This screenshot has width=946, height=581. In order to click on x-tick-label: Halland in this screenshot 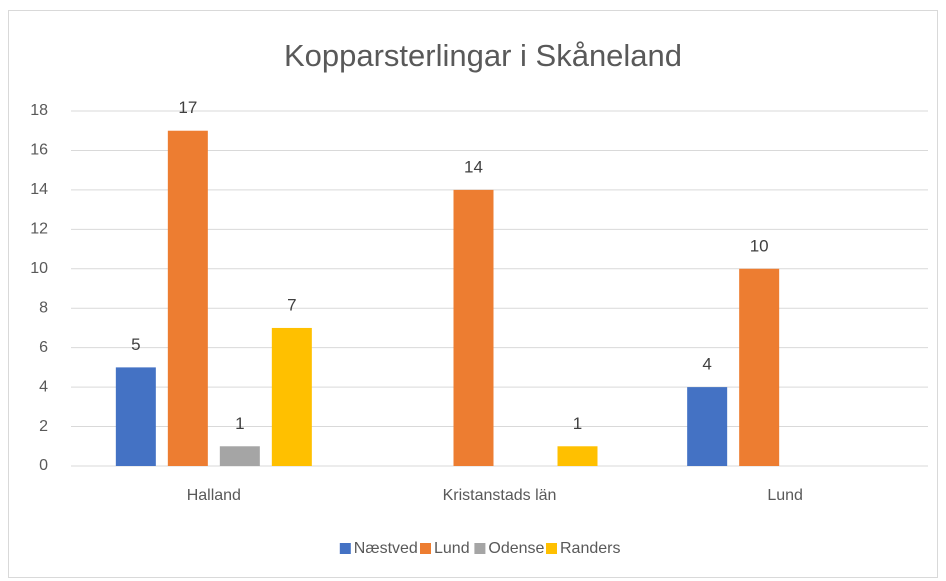, I will do `click(214, 495)`.